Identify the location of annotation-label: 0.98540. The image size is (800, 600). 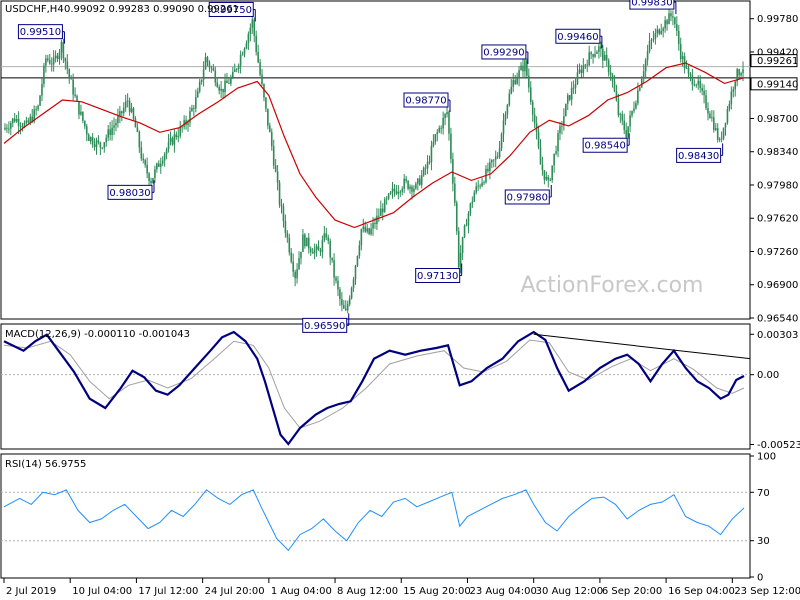
(604, 146).